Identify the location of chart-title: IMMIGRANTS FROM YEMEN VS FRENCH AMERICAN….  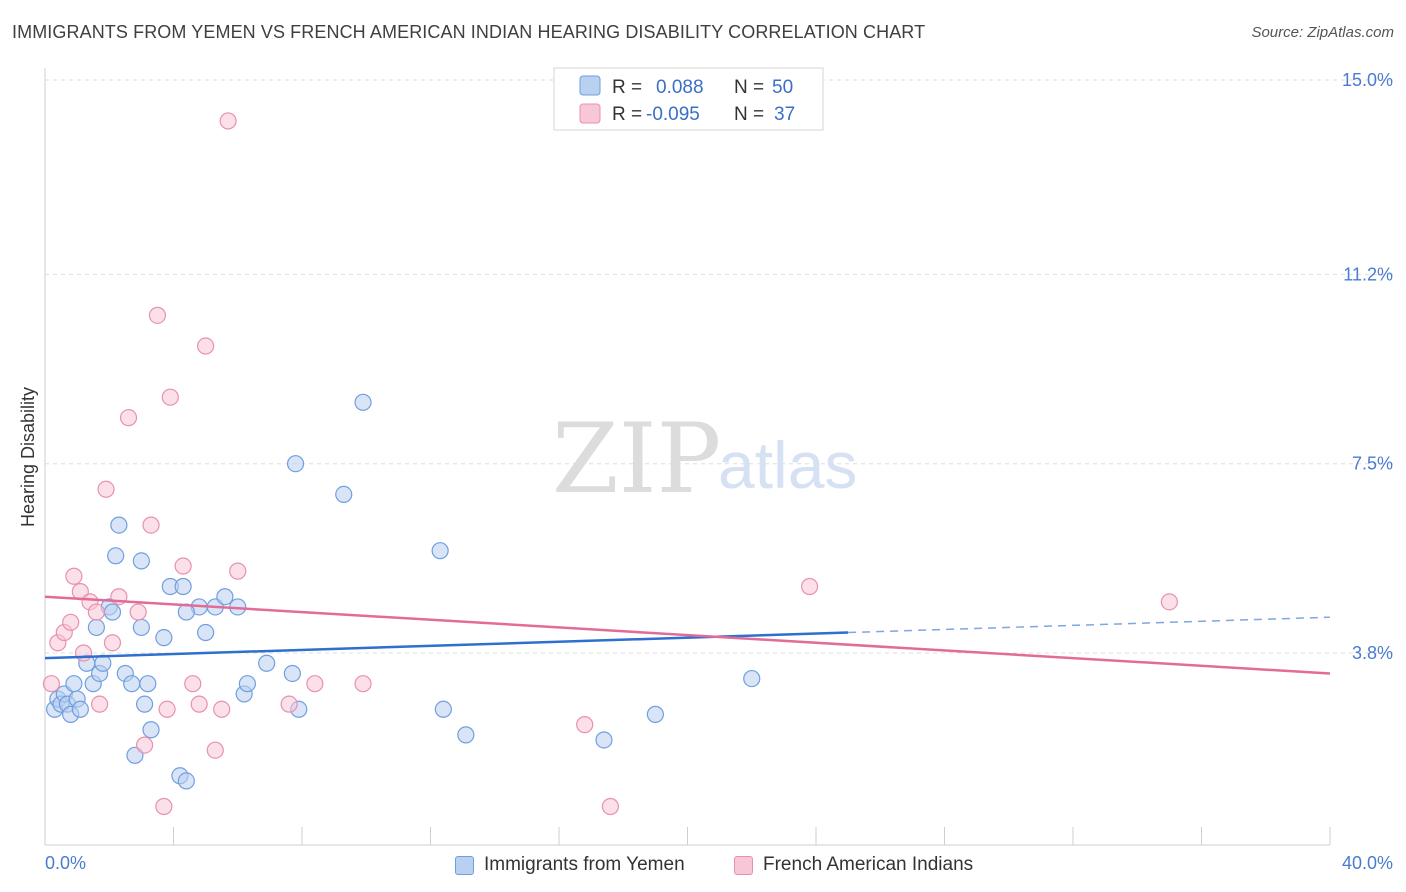
(469, 32).